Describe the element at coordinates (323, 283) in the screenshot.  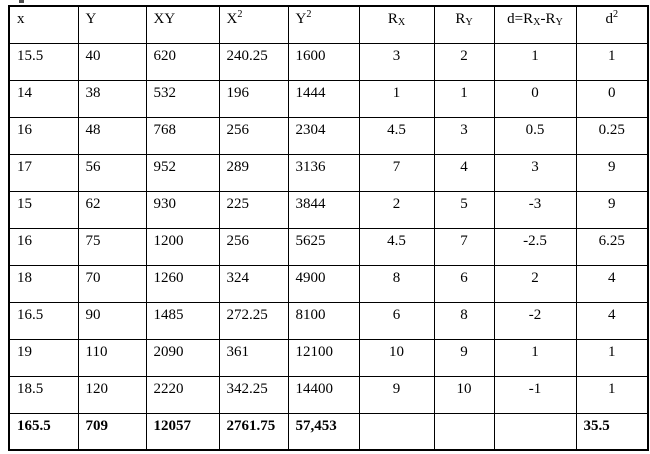
I see `table-cell: 4900` at that location.